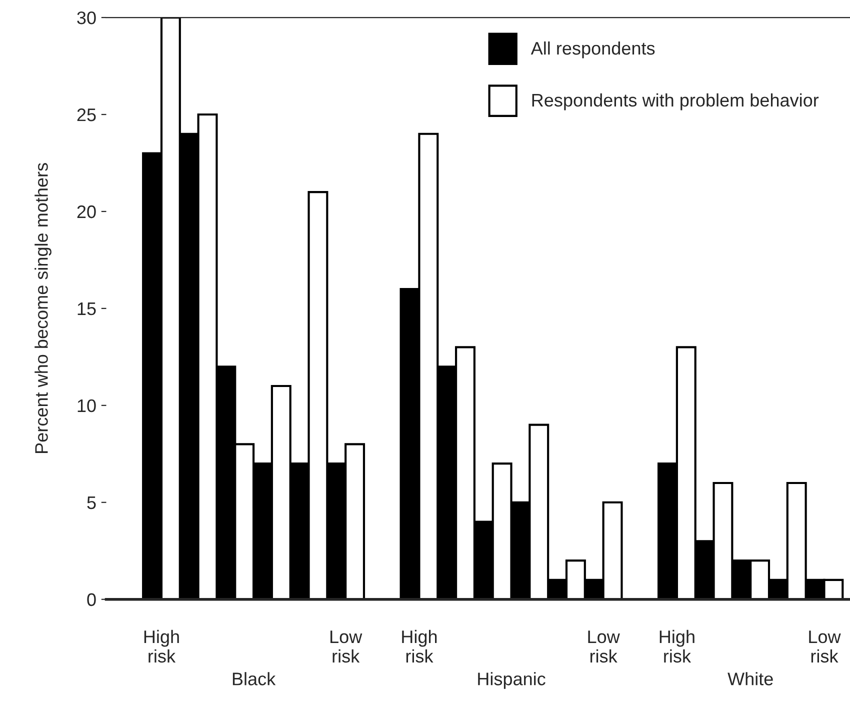 The image size is (850, 701). Describe the element at coordinates (675, 101) in the screenshot. I see `legend-label: Respondents with problem behavior` at that location.